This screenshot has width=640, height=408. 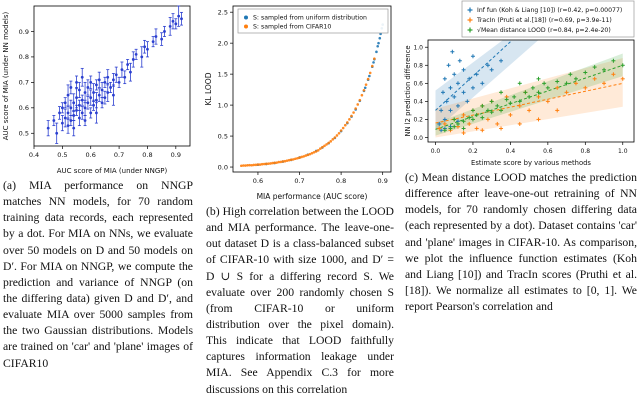 What do you see at coordinates (292, 27) in the screenshot?
I see `svg-text: S: sampled from CIFAR10` at bounding box center [292, 27].